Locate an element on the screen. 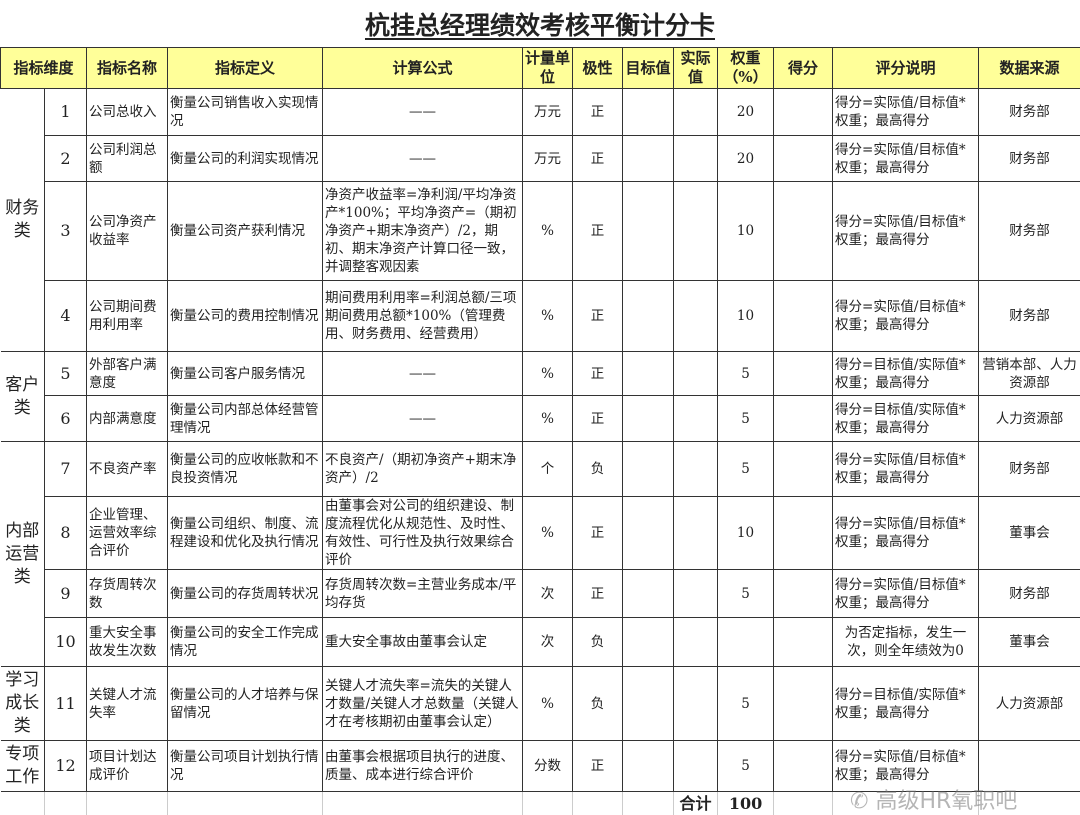 Image resolution: width=1080 pixels, height=815 pixels. row-number: 1 is located at coordinates (65, 112).